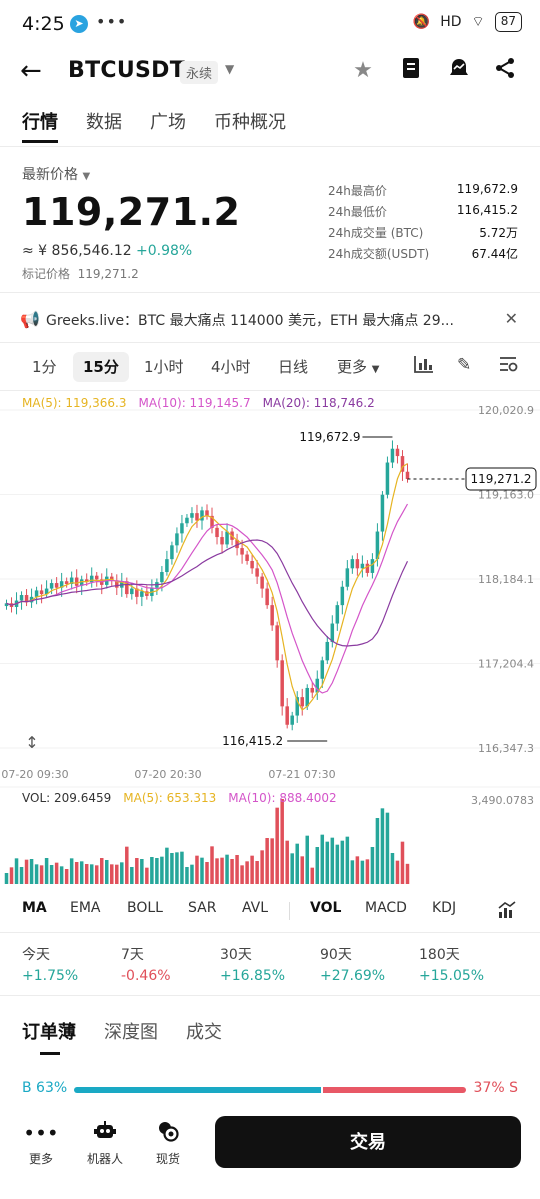  Describe the element at coordinates (101, 367) in the screenshot. I see `interval-15m: 15分` at that location.